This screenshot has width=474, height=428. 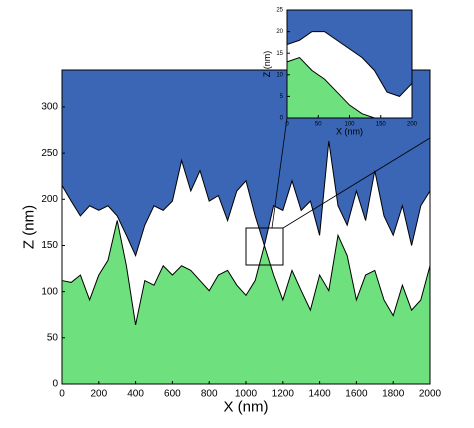 What do you see at coordinates (49, 245) in the screenshot?
I see `y-tick-label: 150` at bounding box center [49, 245].